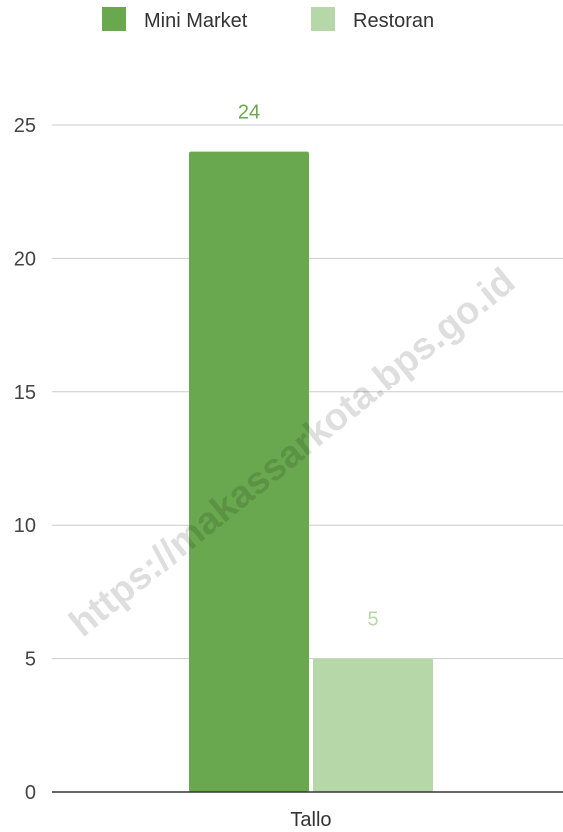  What do you see at coordinates (372, 620) in the screenshot?
I see `data-label: 5` at bounding box center [372, 620].